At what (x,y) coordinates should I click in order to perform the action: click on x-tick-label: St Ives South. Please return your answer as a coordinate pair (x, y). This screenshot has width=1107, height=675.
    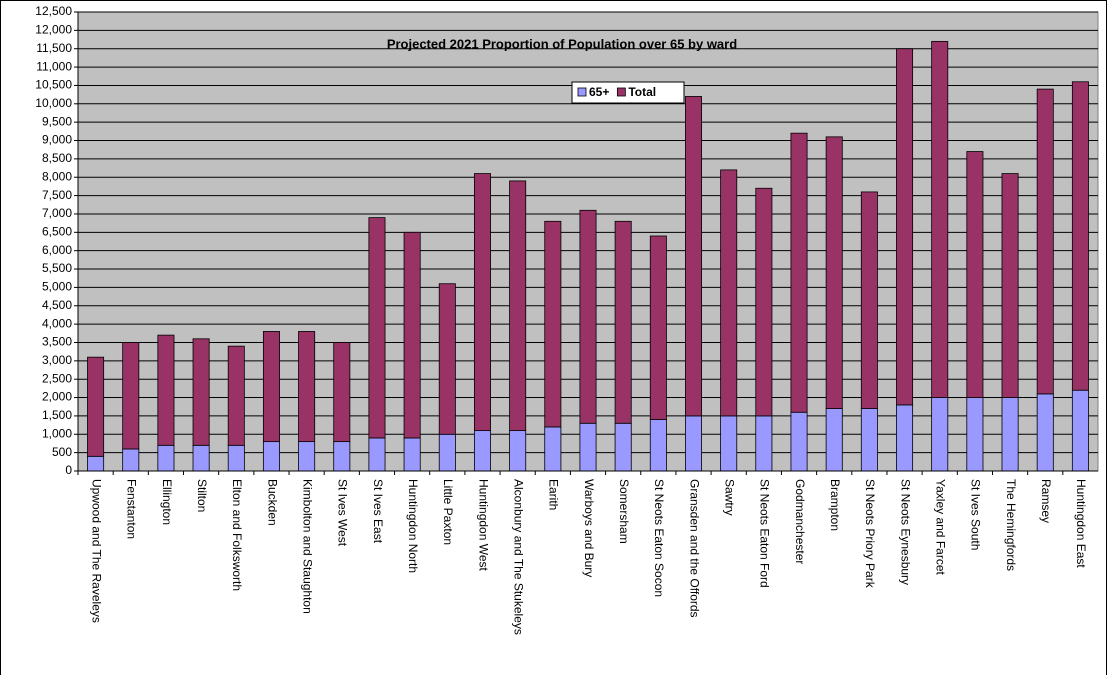
    Looking at the image, I should click on (976, 514).